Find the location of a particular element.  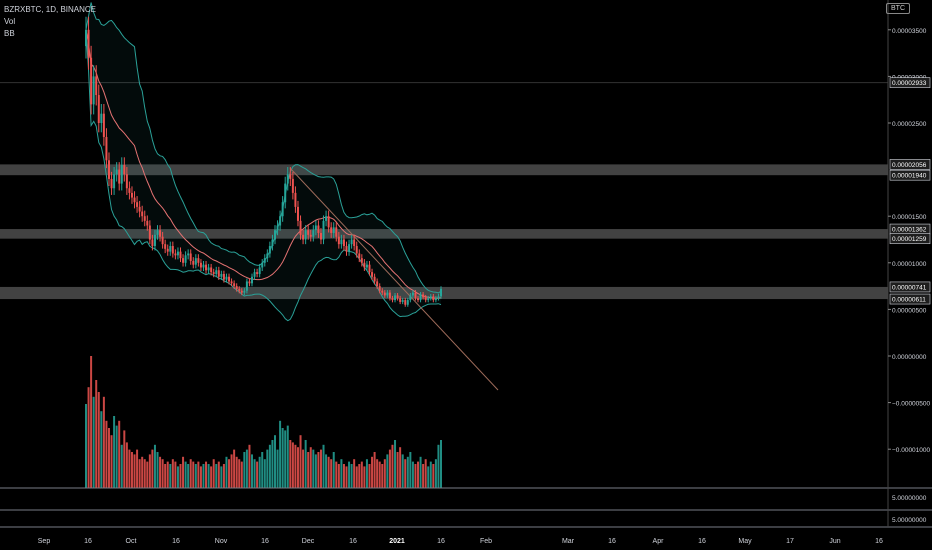

price-tick-label: 0.00001500 is located at coordinates (909, 217).